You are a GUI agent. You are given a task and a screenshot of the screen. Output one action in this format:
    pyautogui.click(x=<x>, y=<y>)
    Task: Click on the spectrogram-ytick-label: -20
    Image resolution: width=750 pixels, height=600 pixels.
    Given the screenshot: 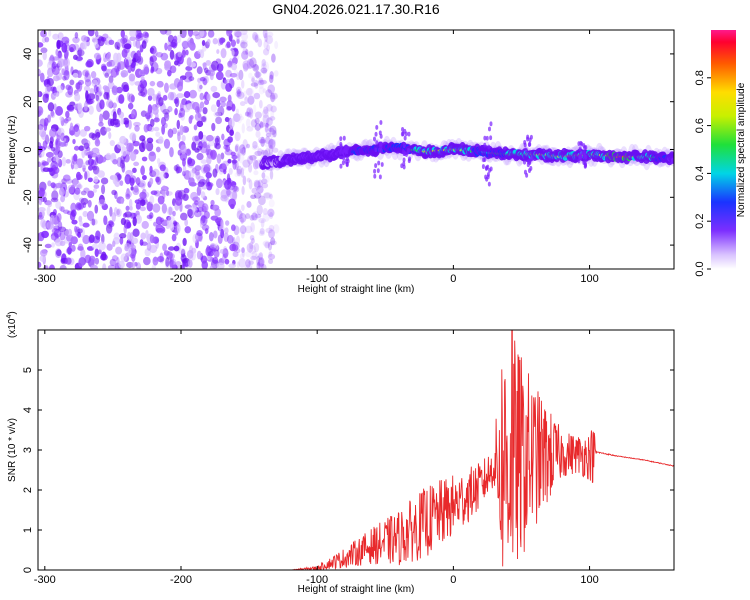 What is the action you would take?
    pyautogui.click(x=28, y=197)
    